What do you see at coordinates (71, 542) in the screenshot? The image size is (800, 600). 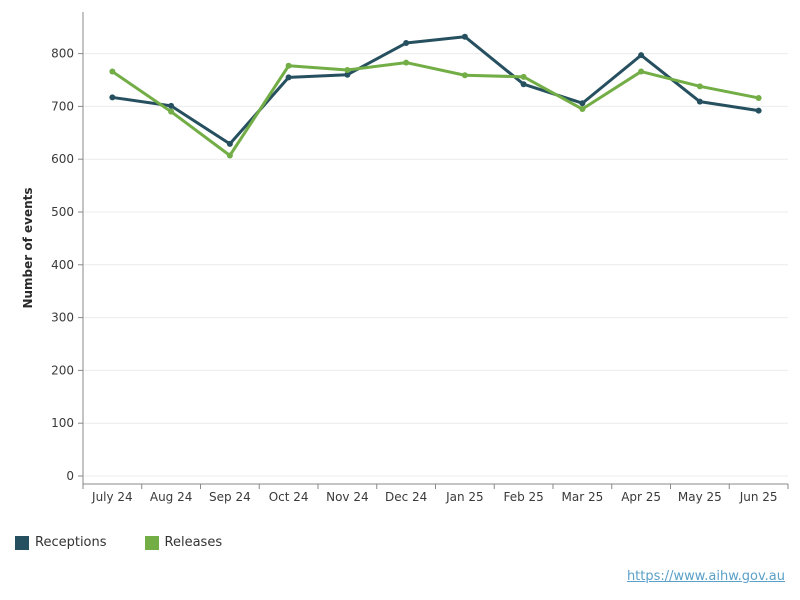 I see `legend-label-receptions: Receptions` at bounding box center [71, 542].